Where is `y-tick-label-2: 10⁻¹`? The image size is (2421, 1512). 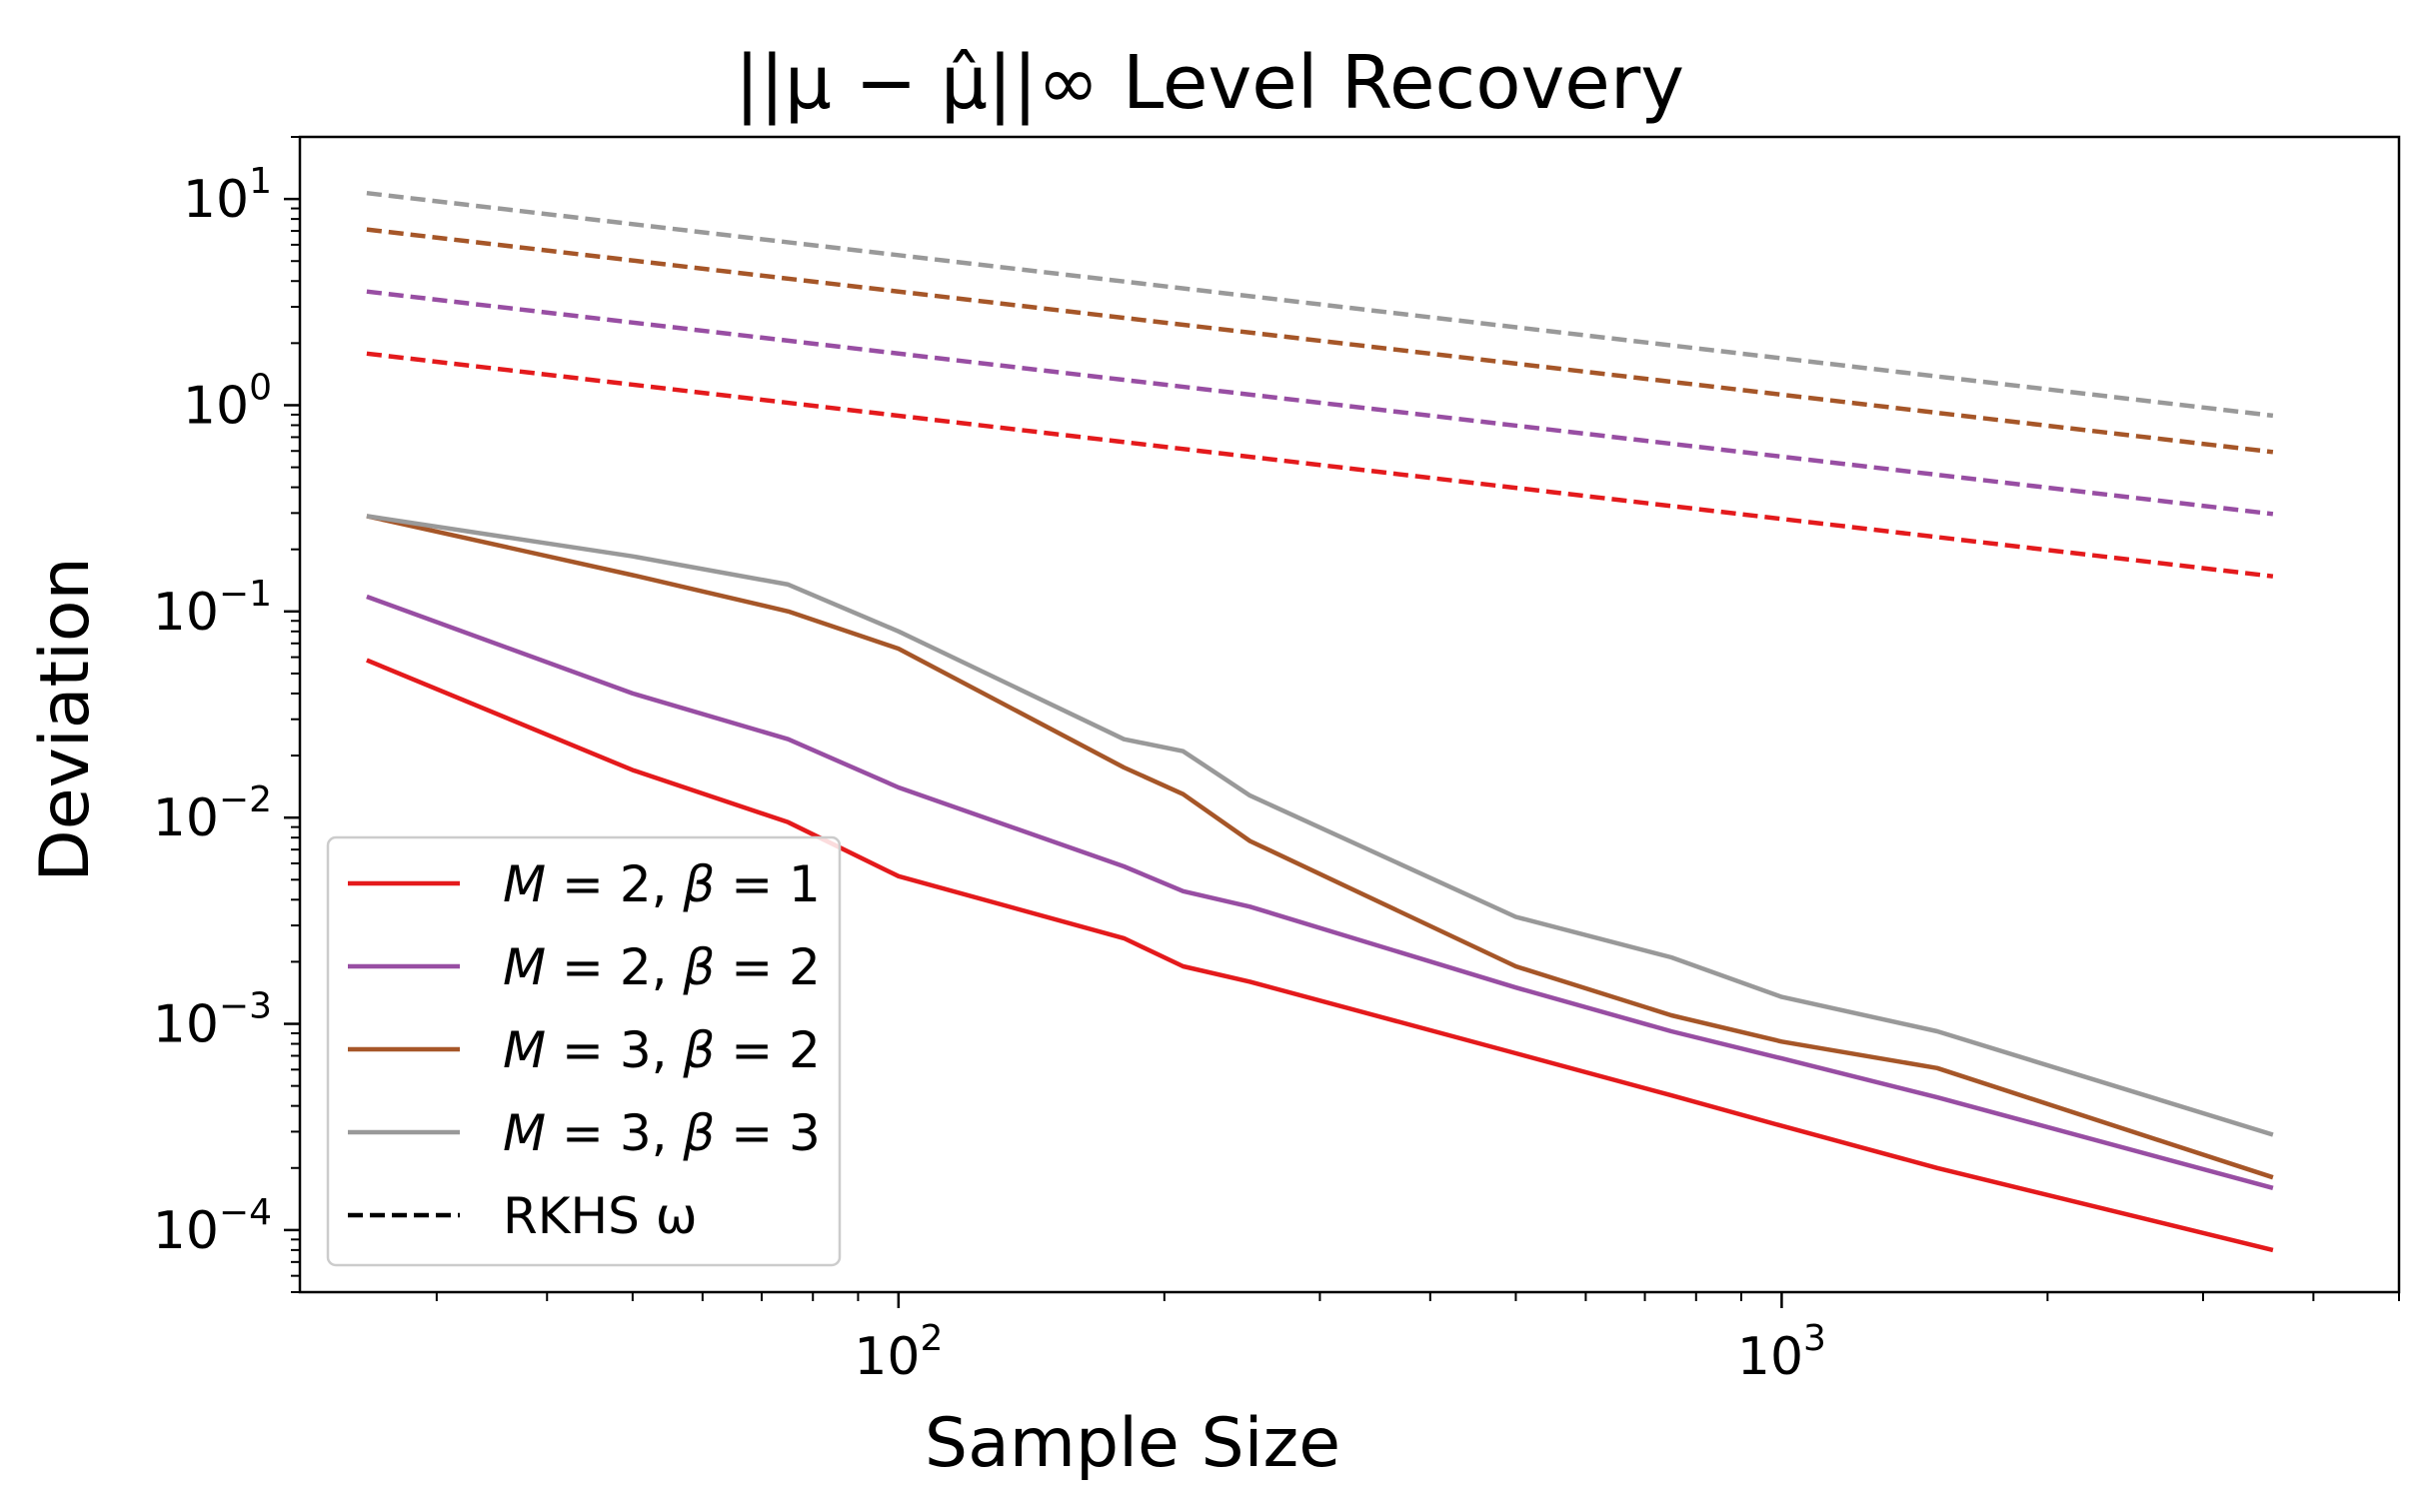
y-tick-label-2: 10⁻¹ is located at coordinates (213, 608).